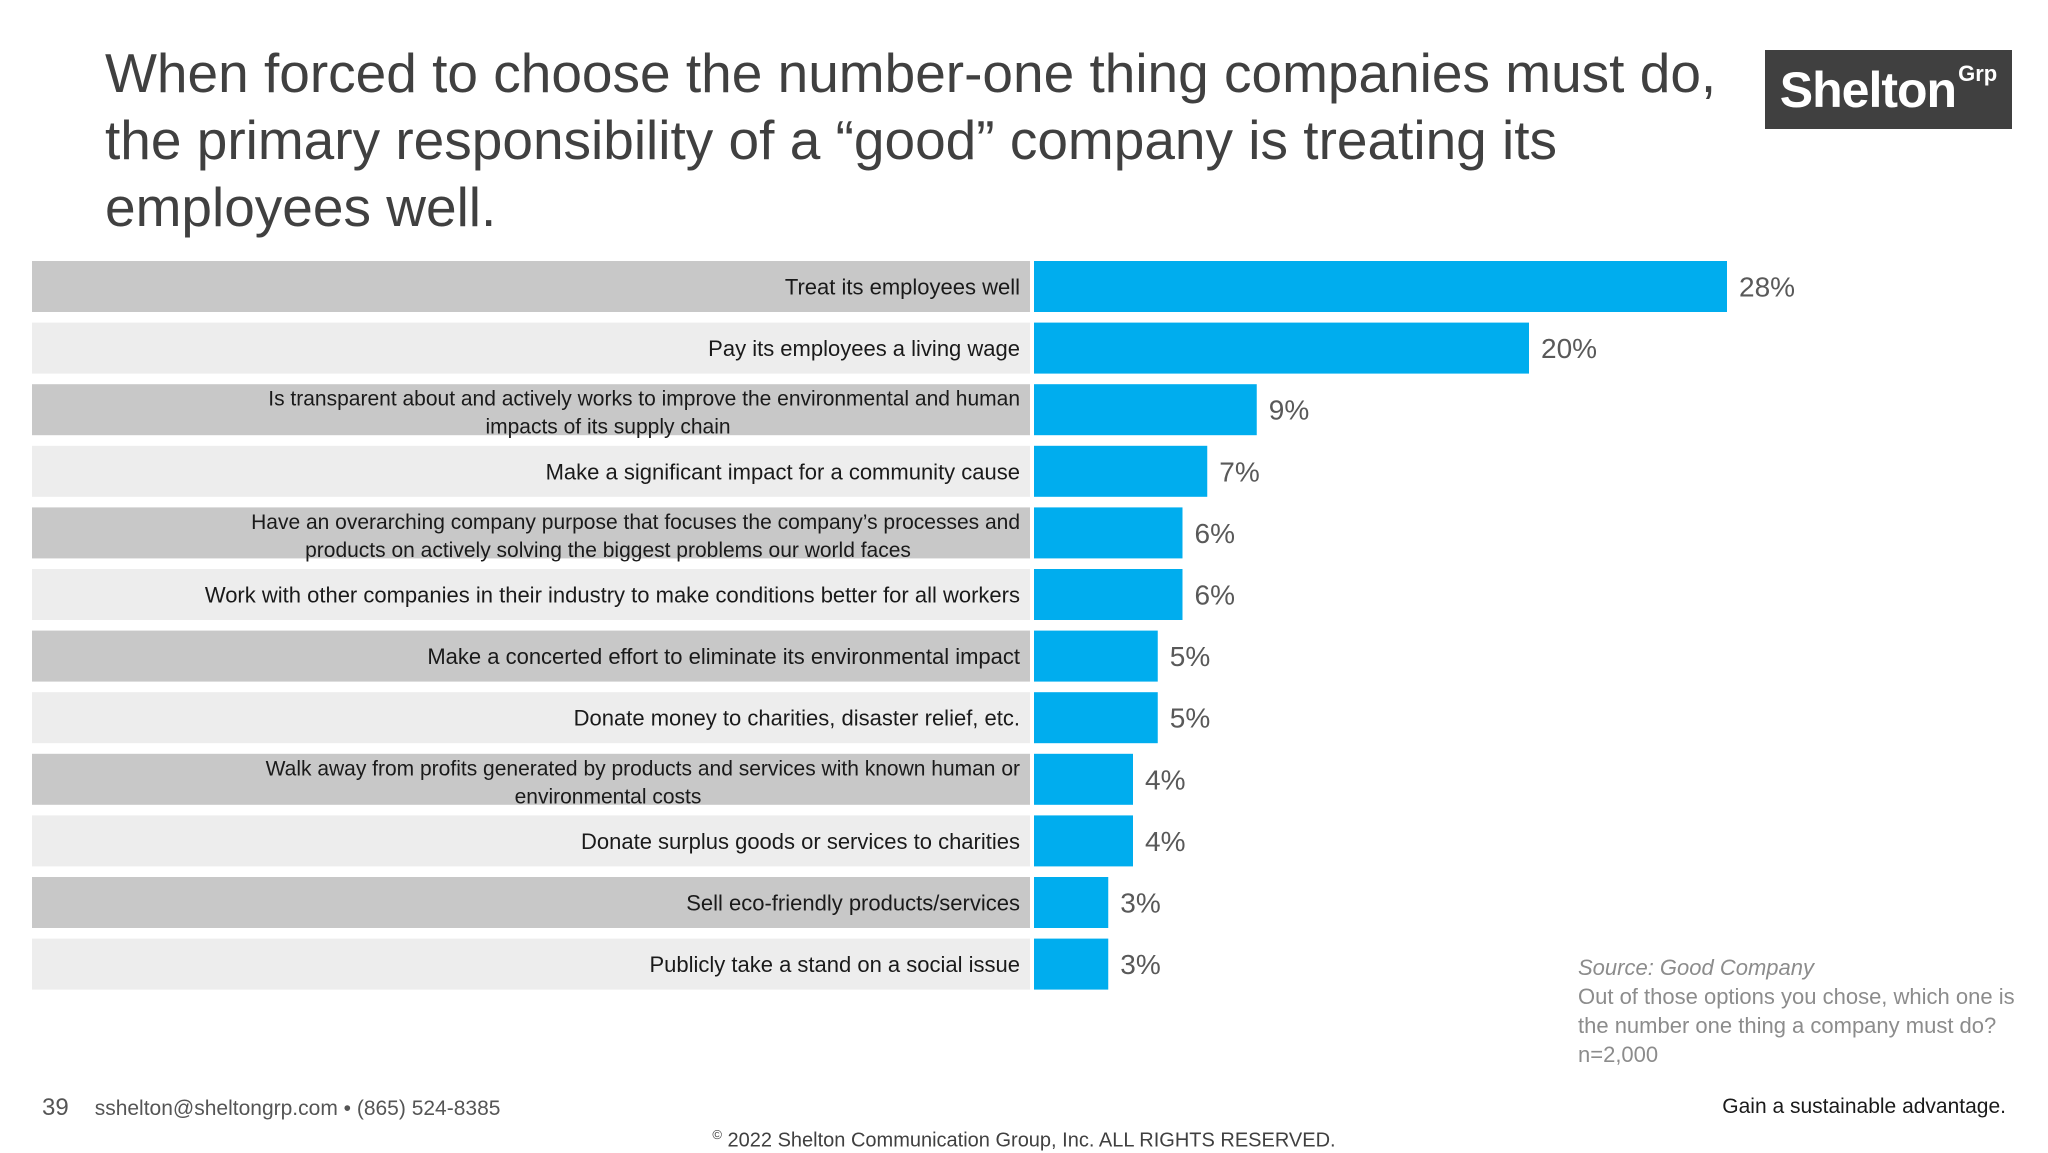 The width and height of the screenshot is (2048, 1153). Describe the element at coordinates (1978, 73) in the screenshot. I see `logo-superscript: Grp` at that location.